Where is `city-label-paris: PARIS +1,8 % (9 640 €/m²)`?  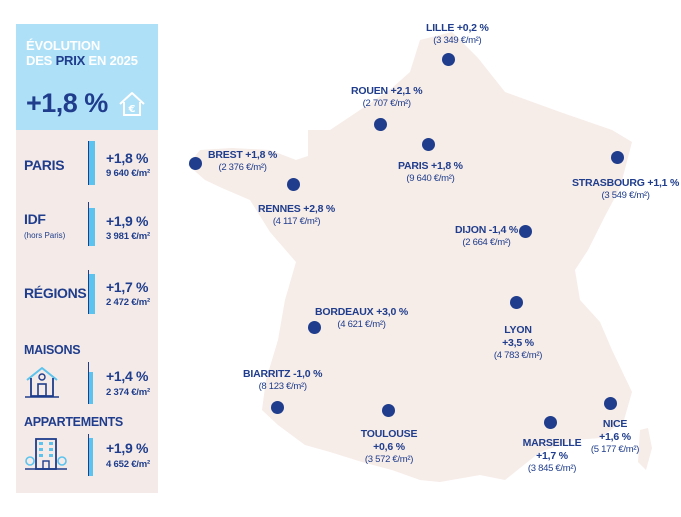 city-label-paris: PARIS +1,8 % (9 640 €/m²) is located at coordinates (430, 172).